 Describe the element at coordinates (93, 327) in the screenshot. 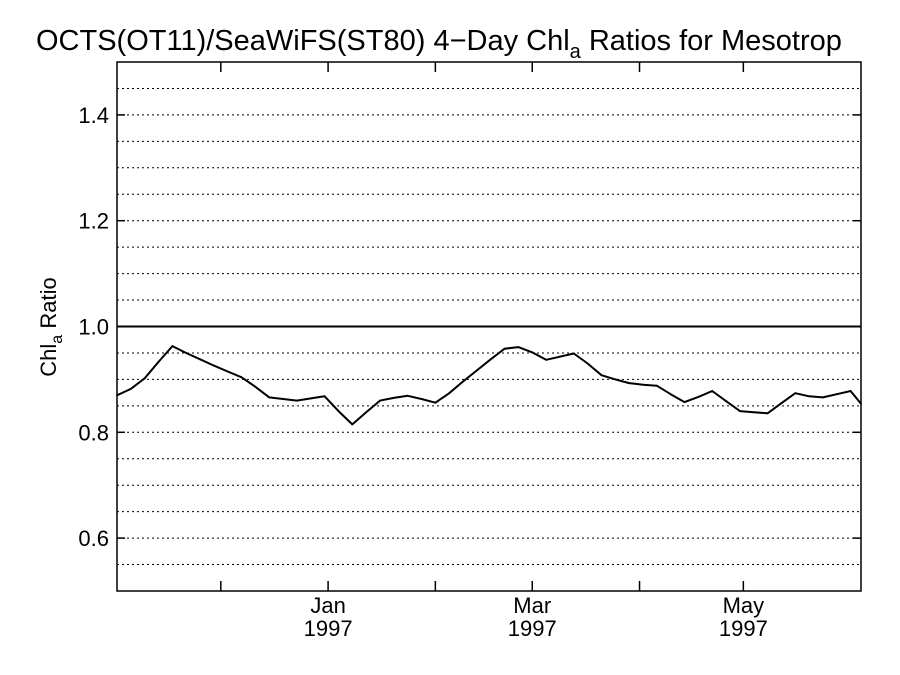

I see `y-tick-label: 1.0` at that location.